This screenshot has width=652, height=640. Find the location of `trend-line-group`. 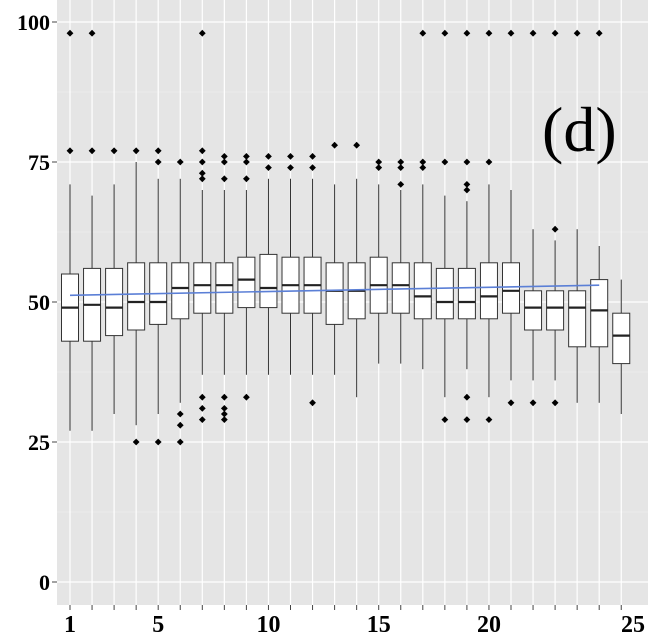

trend-line-group is located at coordinates (334, 290).